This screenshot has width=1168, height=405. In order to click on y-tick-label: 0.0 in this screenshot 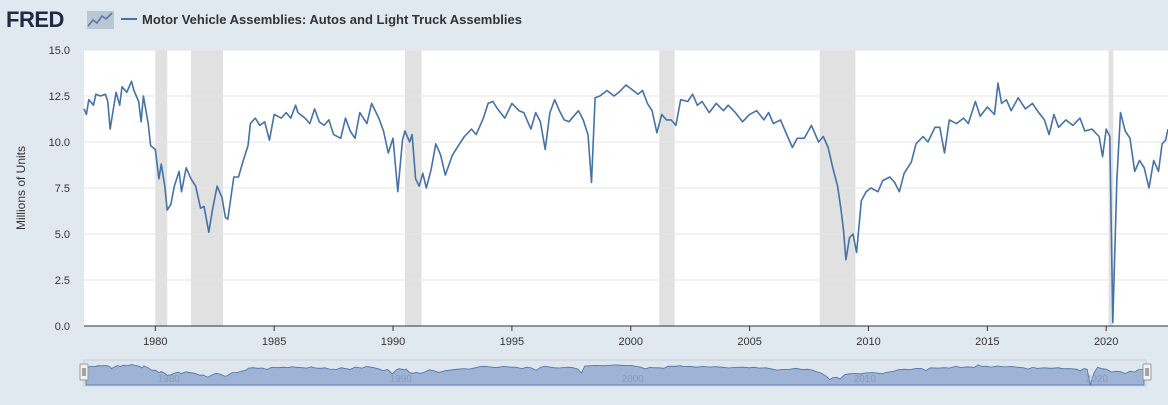, I will do `click(62, 327)`.